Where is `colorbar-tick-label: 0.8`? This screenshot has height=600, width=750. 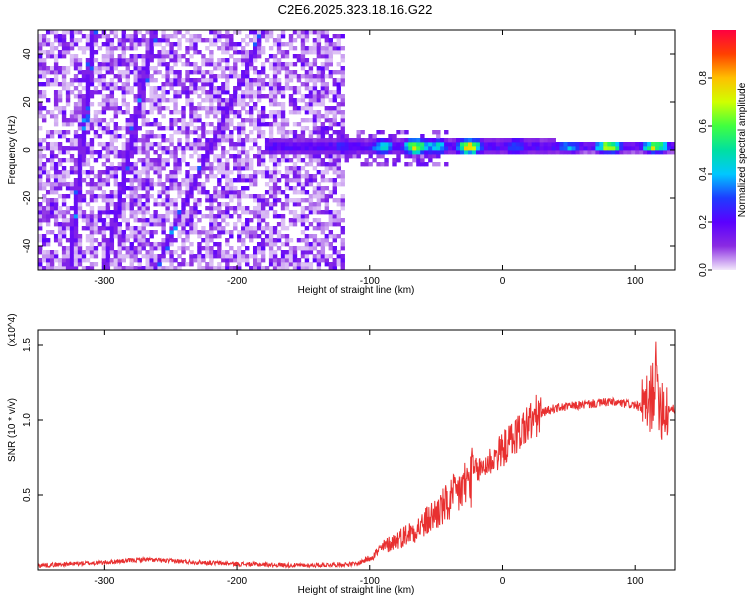
colorbar-tick-label: 0.8 is located at coordinates (703, 78).